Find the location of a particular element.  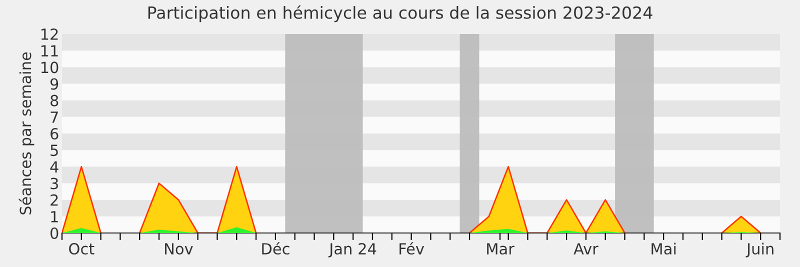

x-tick-label: Juin is located at coordinates (760, 250).